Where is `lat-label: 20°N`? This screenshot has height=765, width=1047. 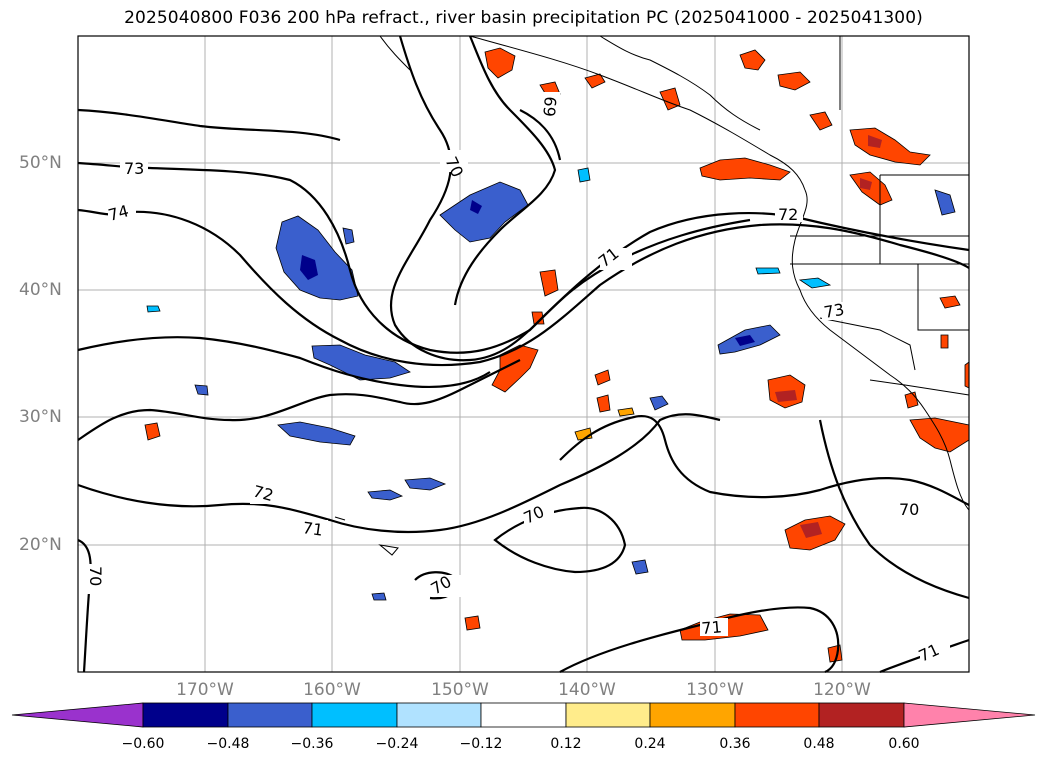 lat-label: 20°N is located at coordinates (40, 545).